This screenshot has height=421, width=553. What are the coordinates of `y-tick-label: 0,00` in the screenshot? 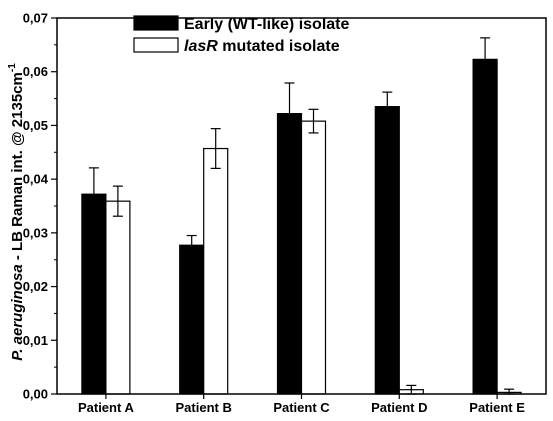 It's located at (35, 394).